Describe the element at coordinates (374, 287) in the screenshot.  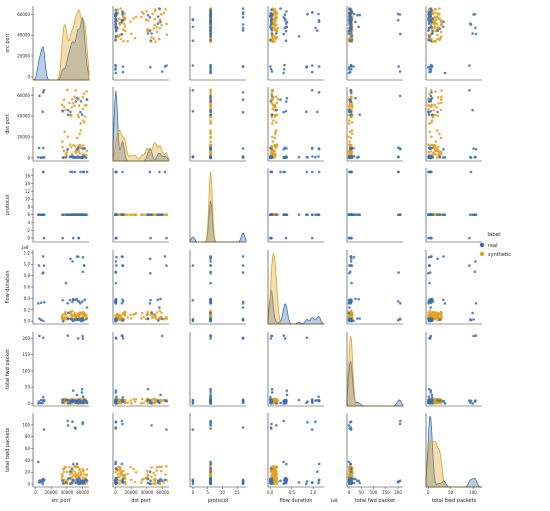
I see `panel-flow-duration-vs-total-fwd-packet` at that location.